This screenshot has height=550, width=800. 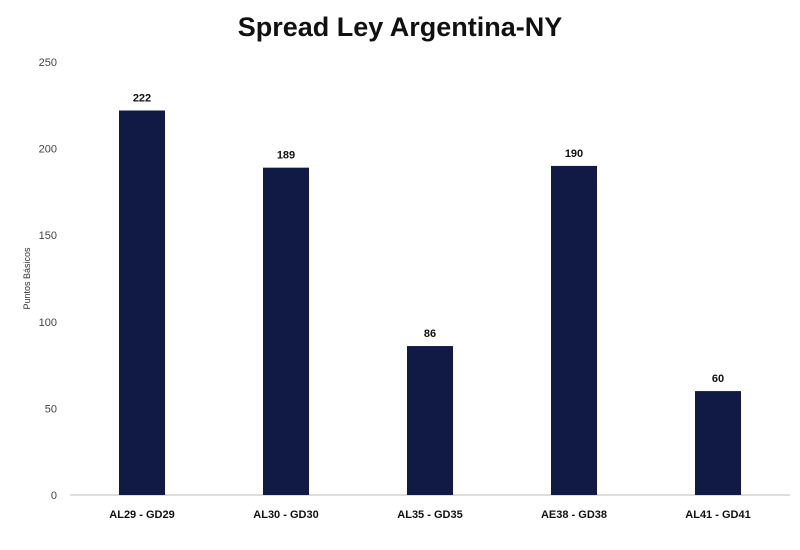 I want to click on category-label: AL35 - GD35, so click(x=429, y=515).